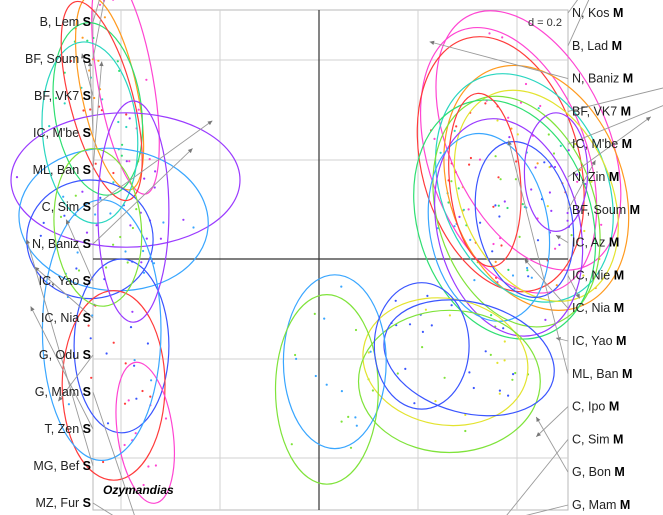  What do you see at coordinates (592, 46) in the screenshot?
I see `label-population: B, Lad` at bounding box center [592, 46].